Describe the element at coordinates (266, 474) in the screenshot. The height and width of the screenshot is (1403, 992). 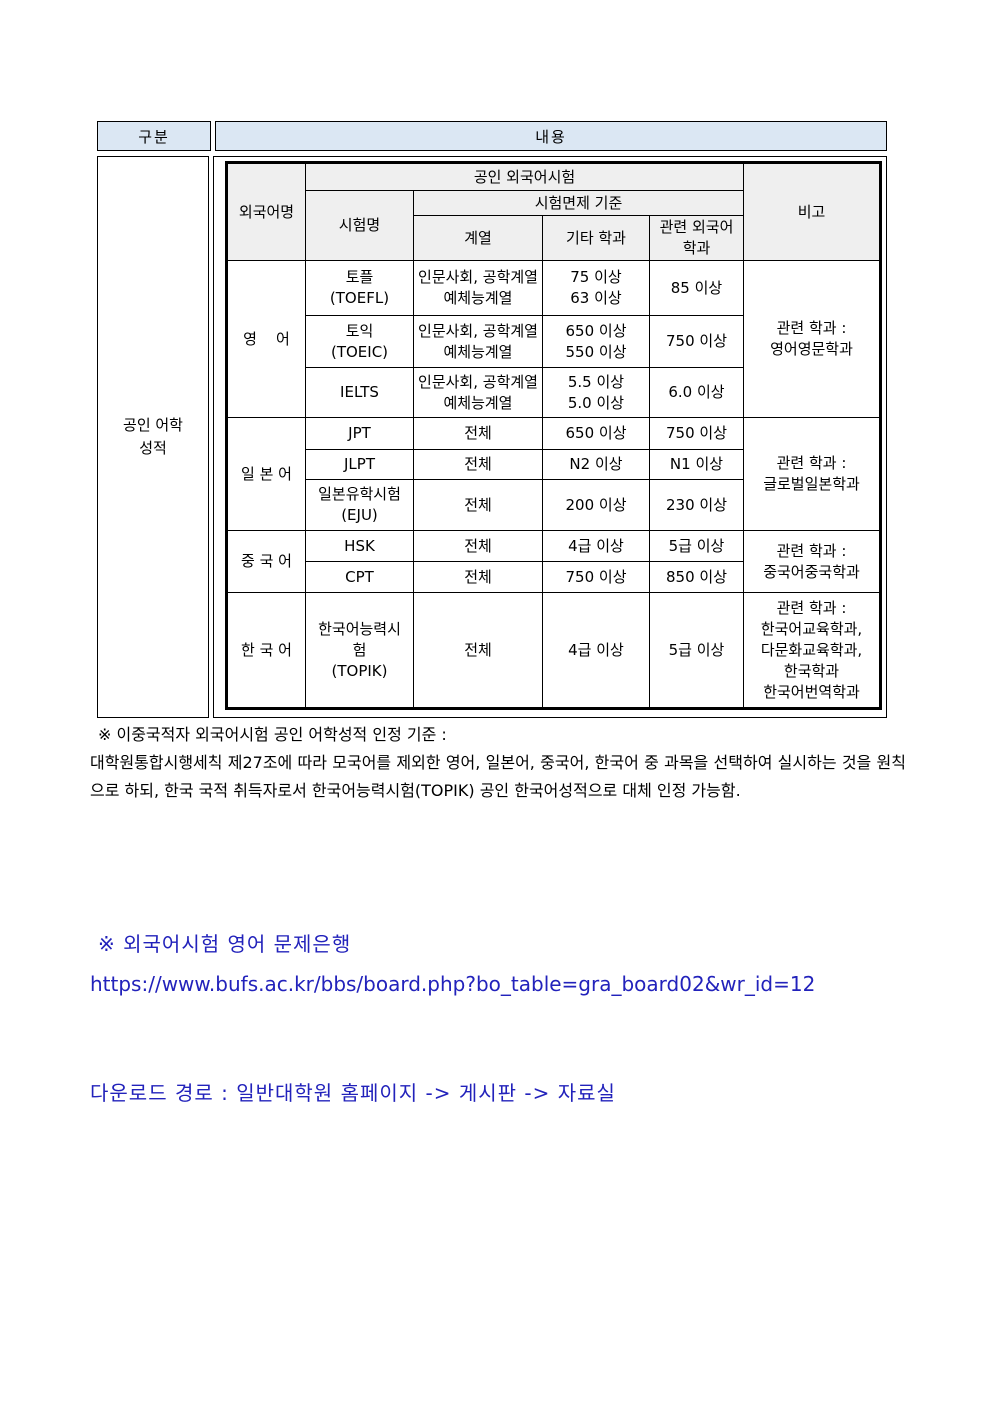
I see `cell-language-japanese: 일 본 어` at that location.